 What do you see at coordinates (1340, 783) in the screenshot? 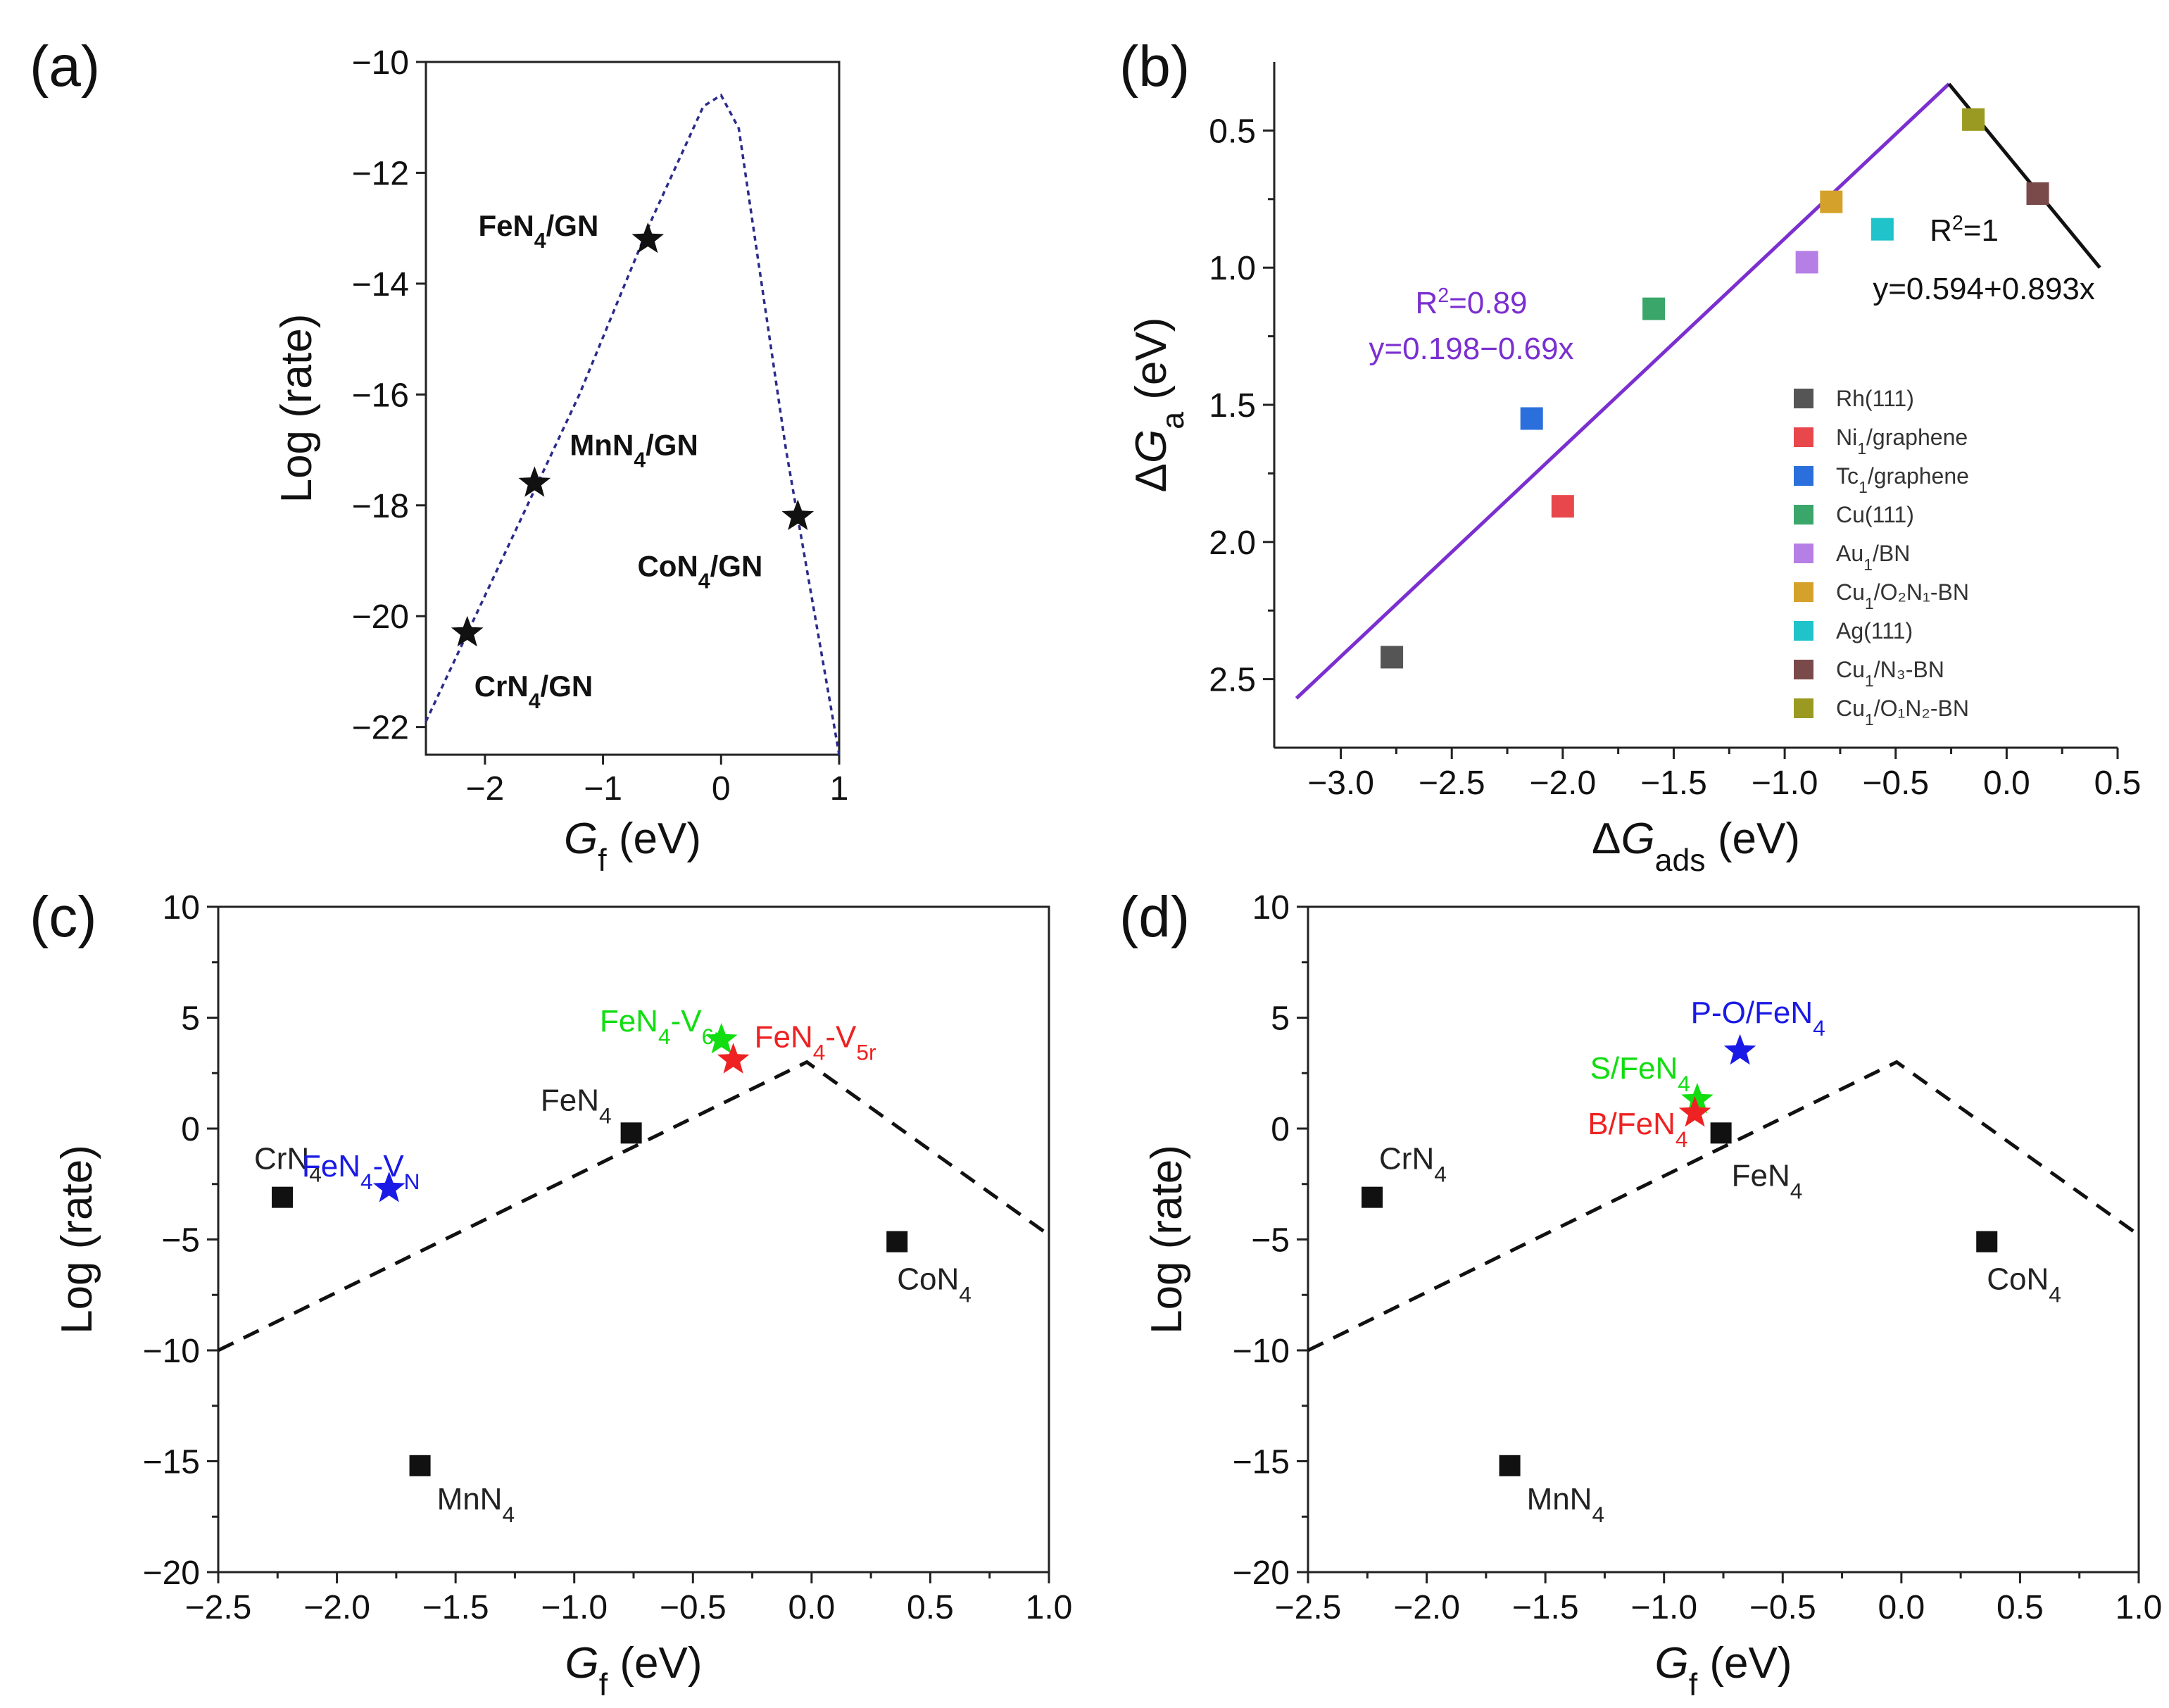
I see `x-tick-label: −3.0` at bounding box center [1340, 783].